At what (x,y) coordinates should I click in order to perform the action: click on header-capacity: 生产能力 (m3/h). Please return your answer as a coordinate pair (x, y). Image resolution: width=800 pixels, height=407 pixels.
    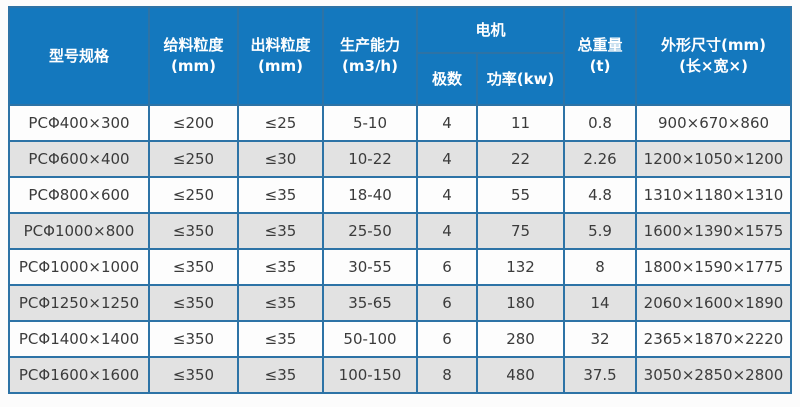
    Looking at the image, I should click on (370, 56).